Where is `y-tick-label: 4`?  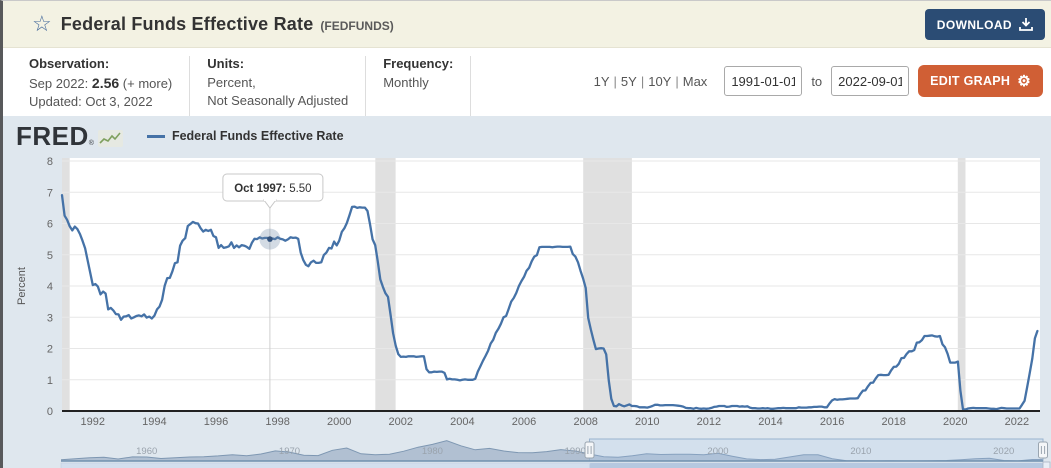 y-tick-label: 4 is located at coordinates (50, 287).